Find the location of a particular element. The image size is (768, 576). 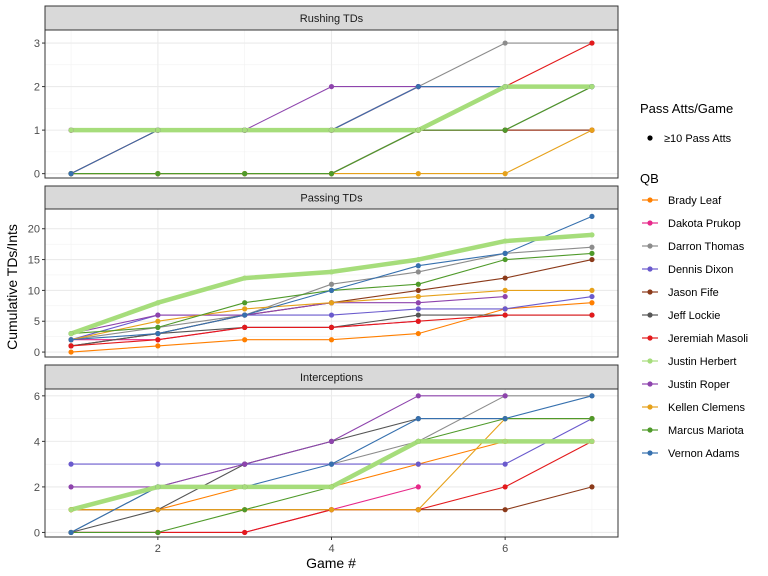

legend-label: Jeff Lockie is located at coordinates (694, 316).